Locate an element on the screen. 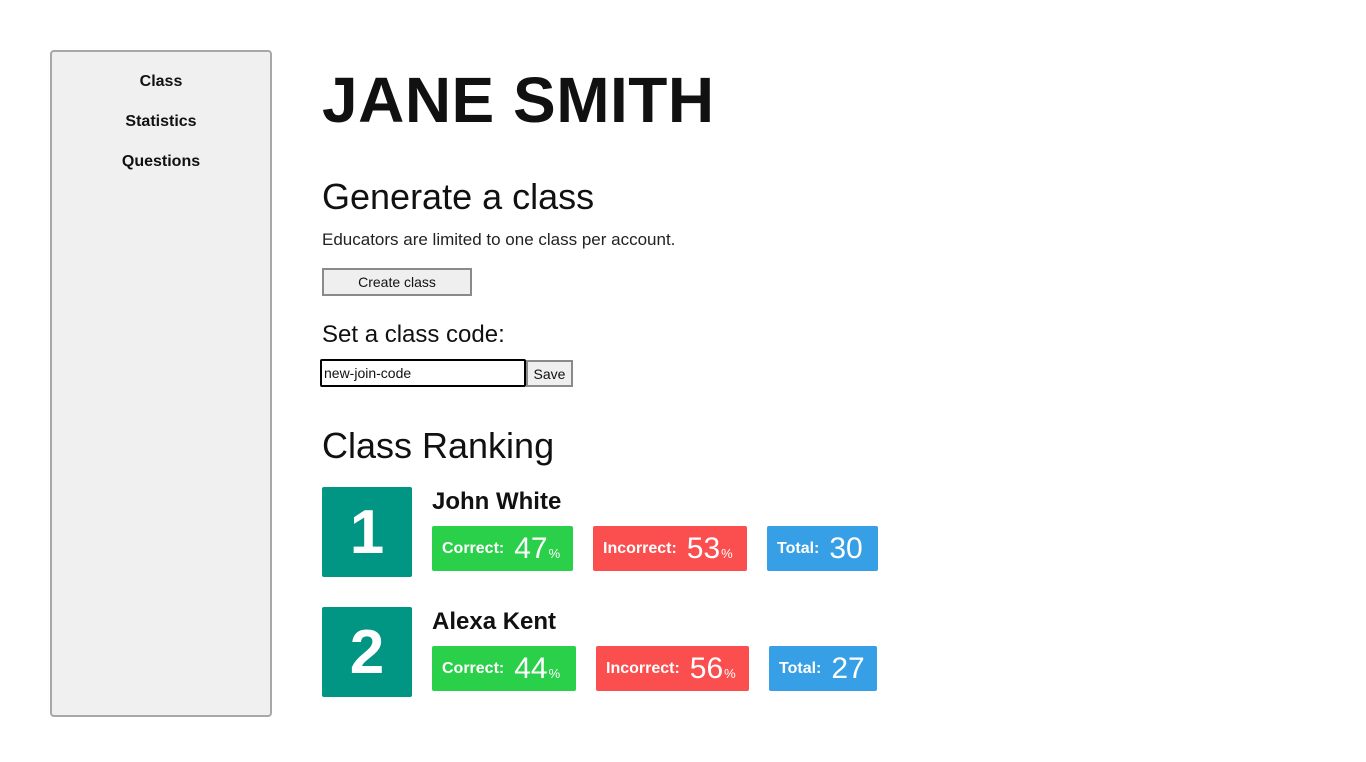 Image resolution: width=1366 pixels, height=762 pixels. sidebar-item-class: Class is located at coordinates (161, 81).